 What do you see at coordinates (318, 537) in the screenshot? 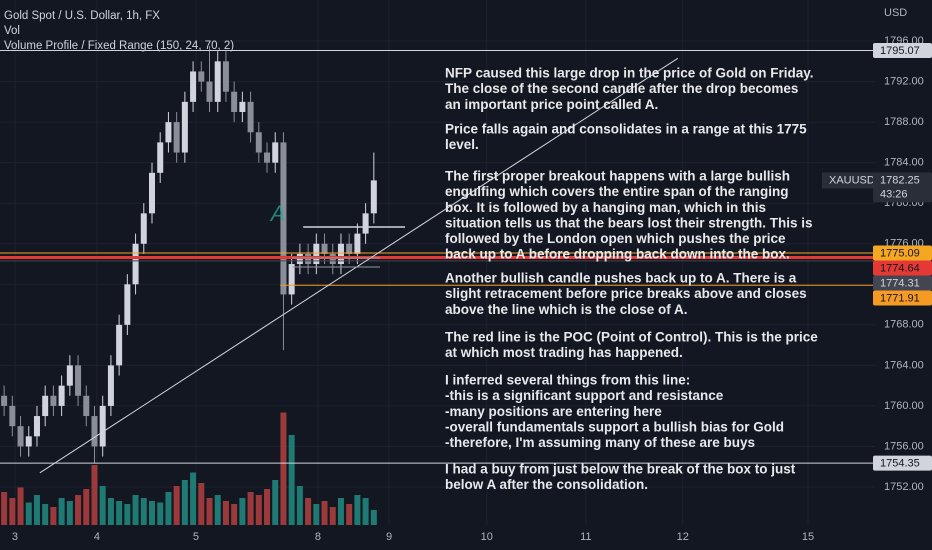
I see `x-tick-label: 8` at bounding box center [318, 537].